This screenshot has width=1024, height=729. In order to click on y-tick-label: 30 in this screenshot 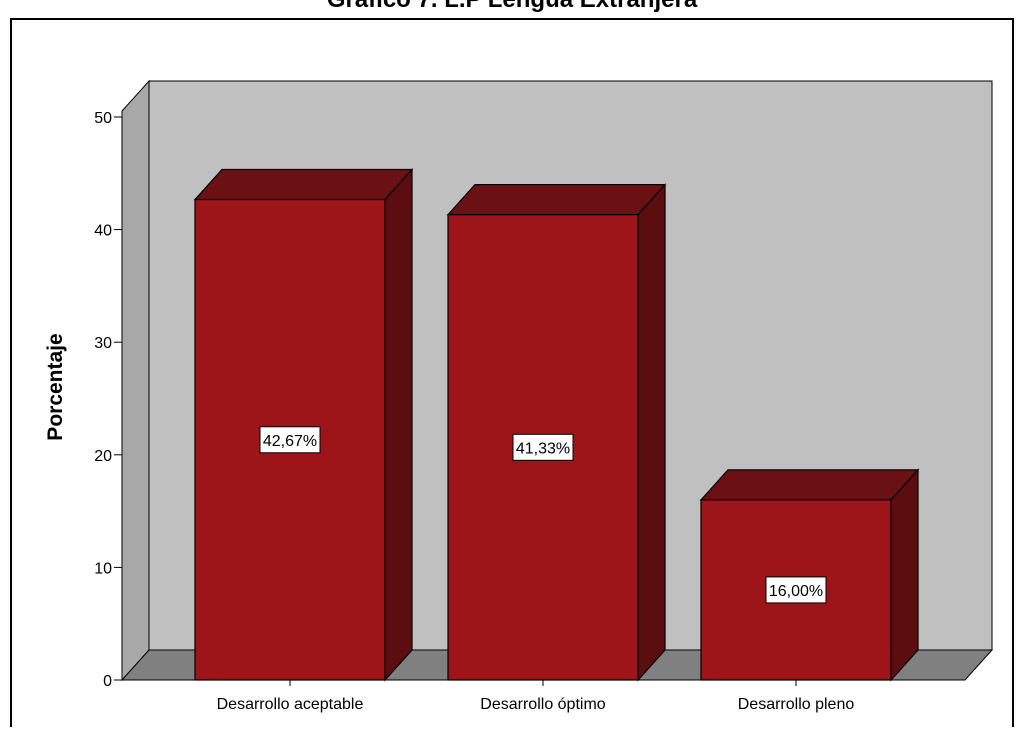, I will do `click(103, 343)`.